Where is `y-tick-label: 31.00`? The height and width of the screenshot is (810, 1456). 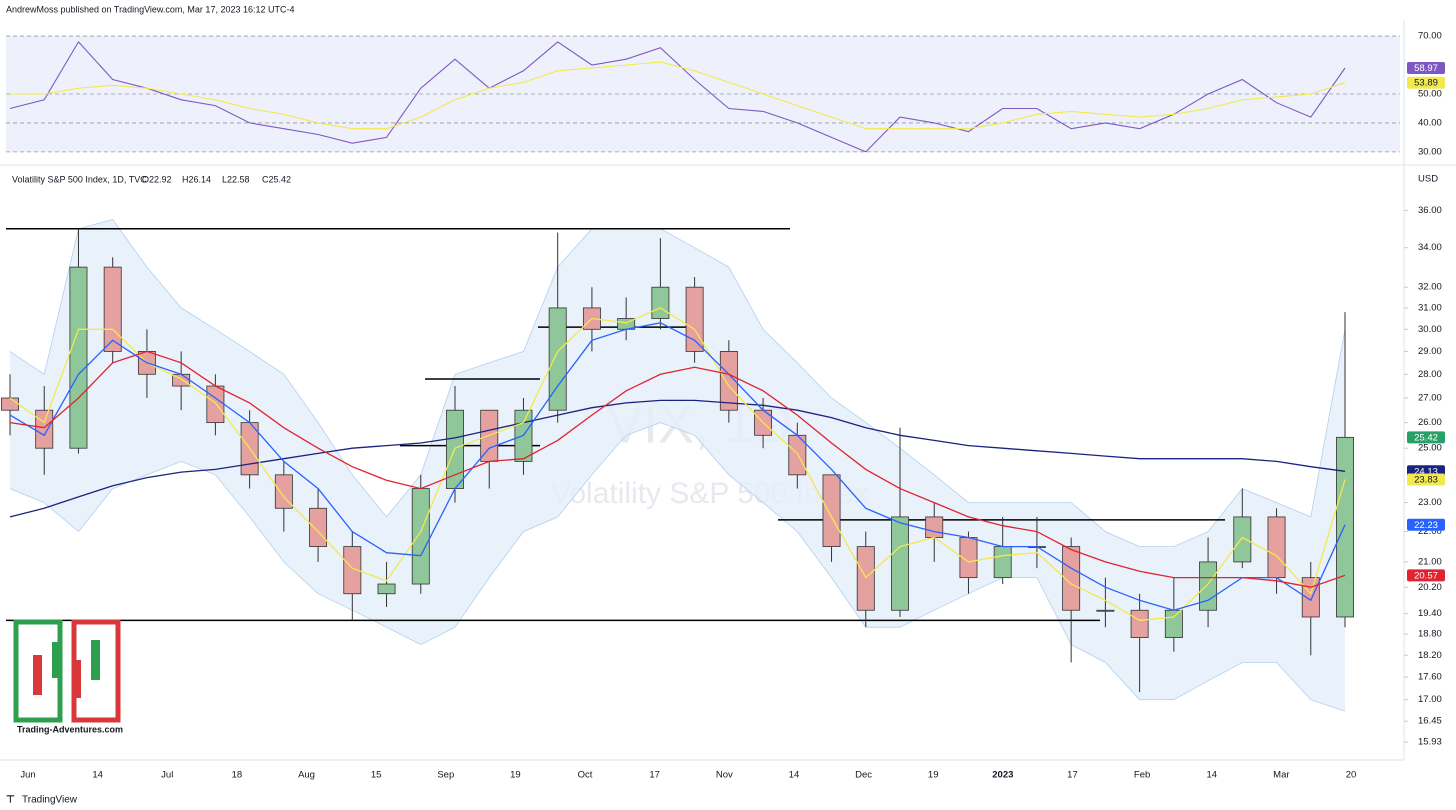
y-tick-label: 31.00 is located at coordinates (1430, 307).